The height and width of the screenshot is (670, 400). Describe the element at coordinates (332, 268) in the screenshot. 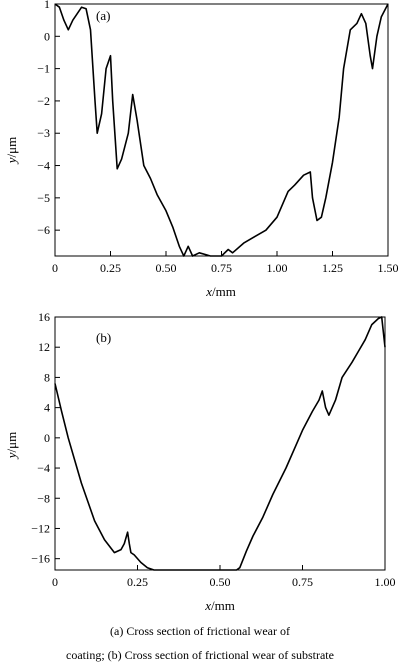

I see `x-tick-label: 1.25` at that location.